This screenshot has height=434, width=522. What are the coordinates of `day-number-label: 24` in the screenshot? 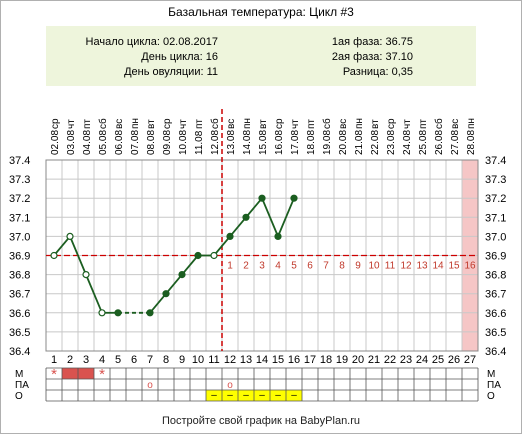 It's located at (422, 360).